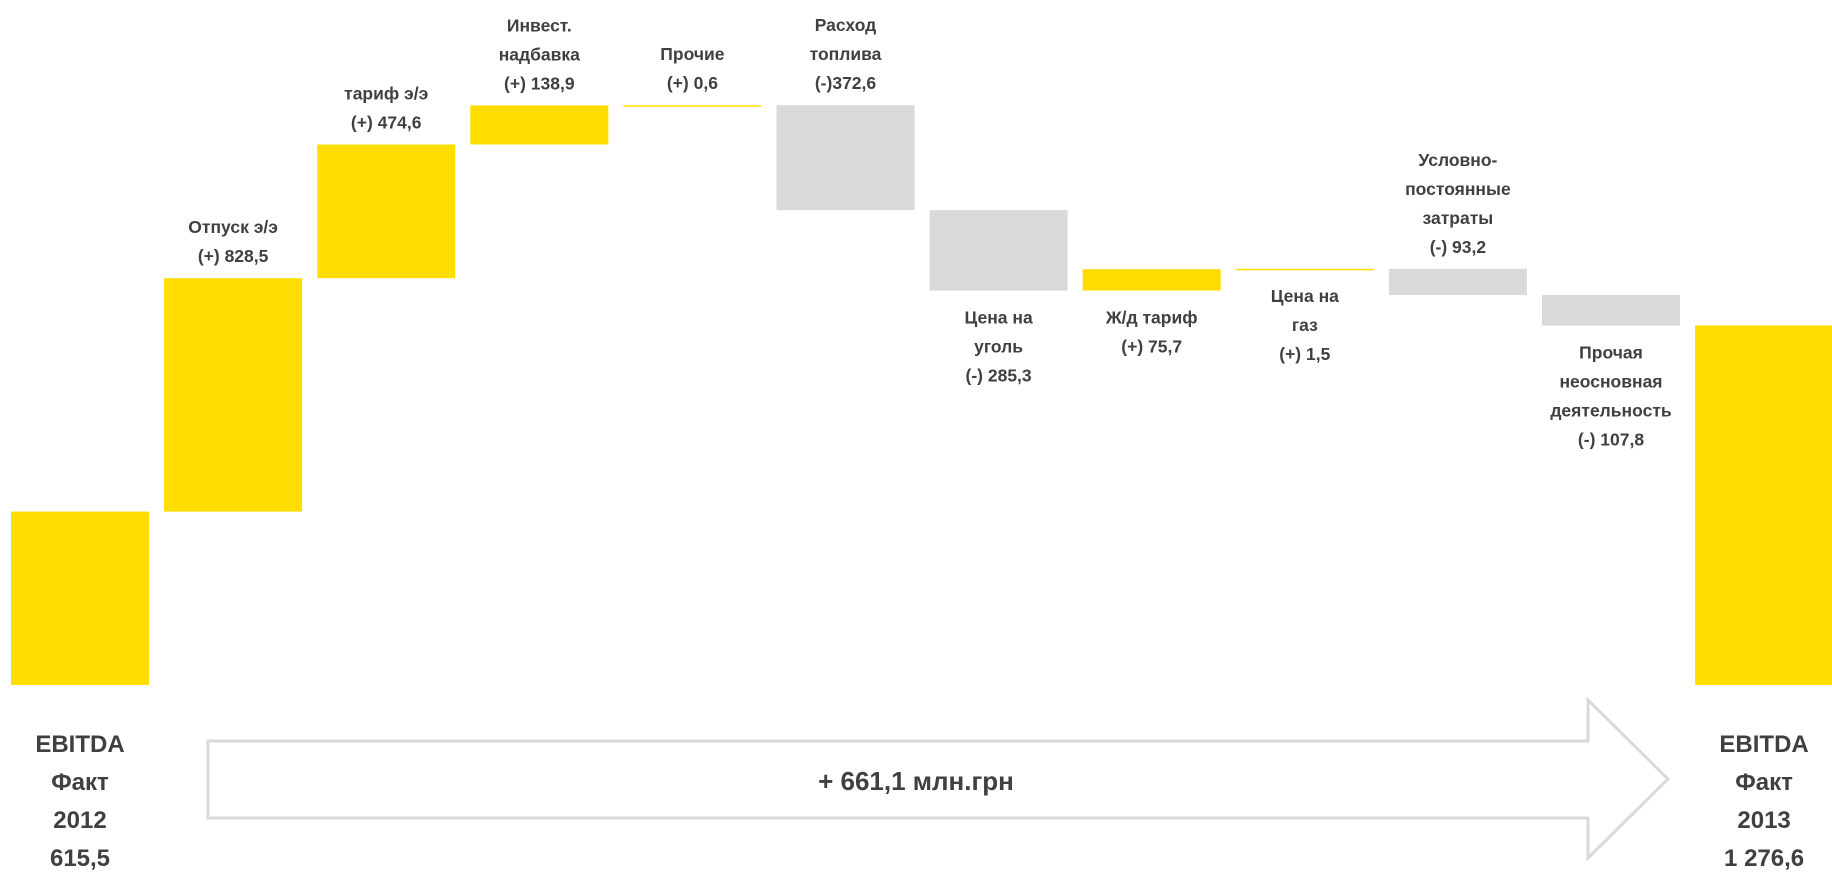  What do you see at coordinates (386, 108) in the screenshot?
I see `bar-label-2: тариф э/э (+) 474,6` at bounding box center [386, 108].